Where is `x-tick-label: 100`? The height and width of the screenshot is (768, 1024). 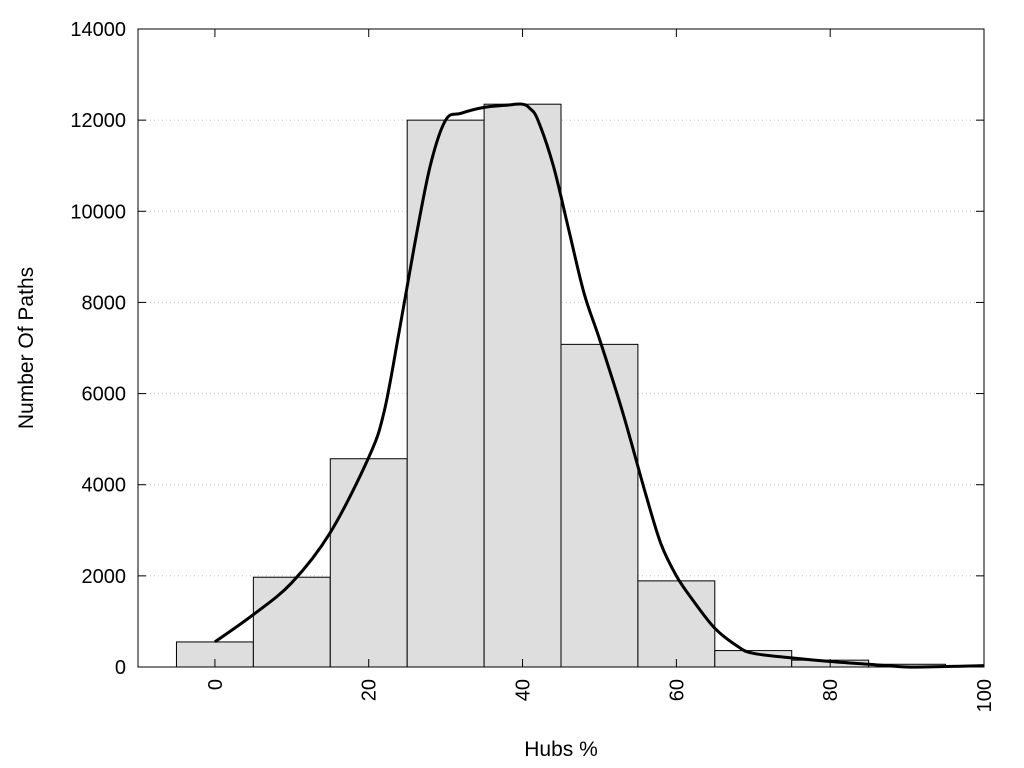
x-tick-label: 100 is located at coordinates (985, 695).